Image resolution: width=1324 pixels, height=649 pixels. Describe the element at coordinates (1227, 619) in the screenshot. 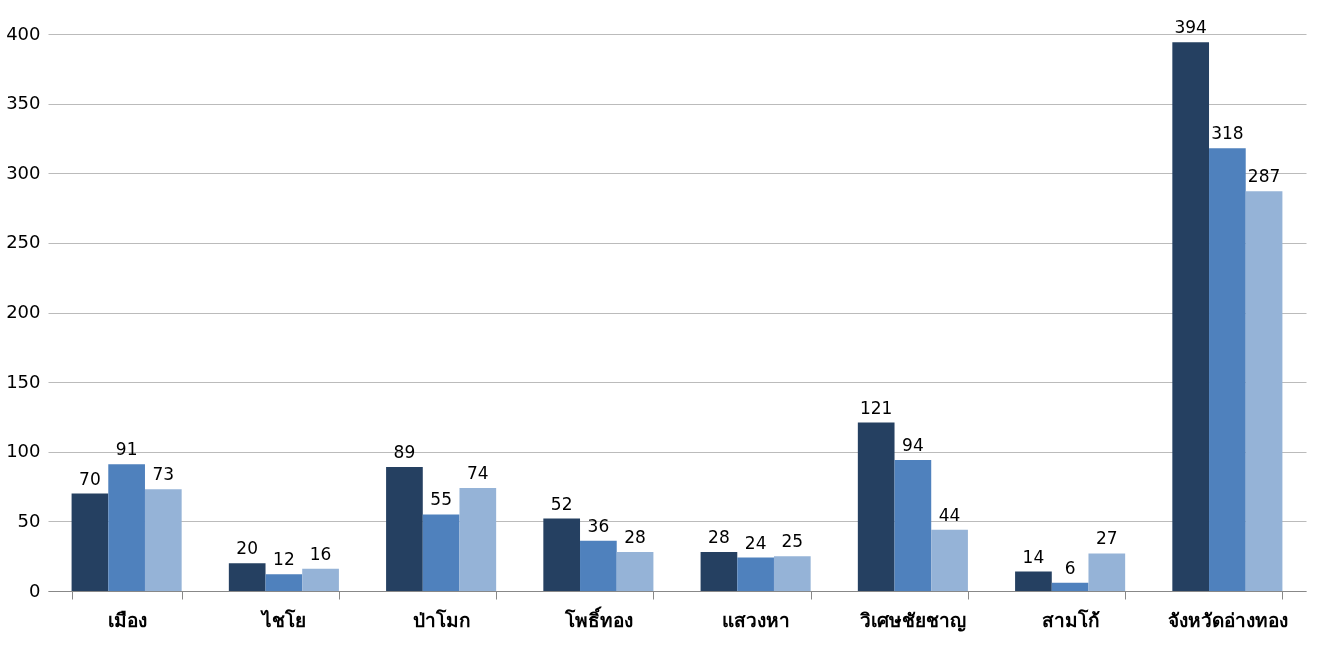

I see `x-tick-label: จังหวัดอ่างทอง` at that location.